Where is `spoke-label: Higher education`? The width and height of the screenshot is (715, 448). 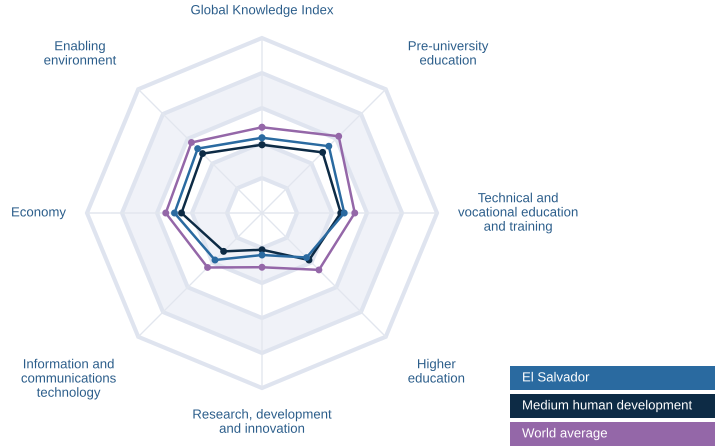
spoke-label: Higher education is located at coordinates (436, 370).